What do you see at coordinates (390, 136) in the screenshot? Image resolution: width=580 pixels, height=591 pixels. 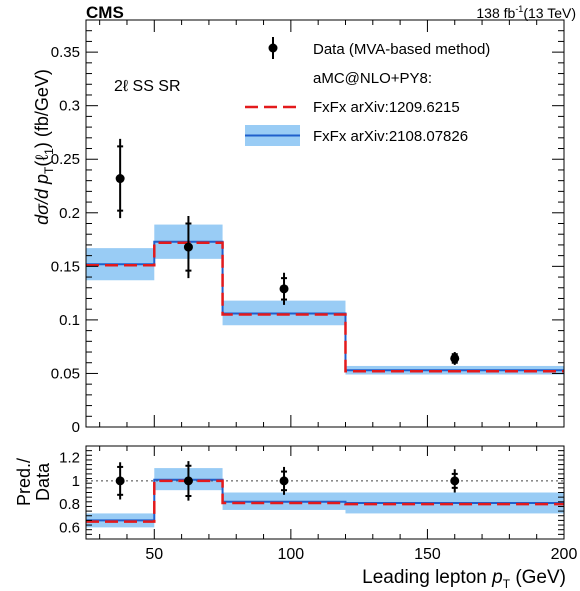 I see `legend-fxfx-2021-label: FxFx arXiv:2108.07826` at bounding box center [390, 136].